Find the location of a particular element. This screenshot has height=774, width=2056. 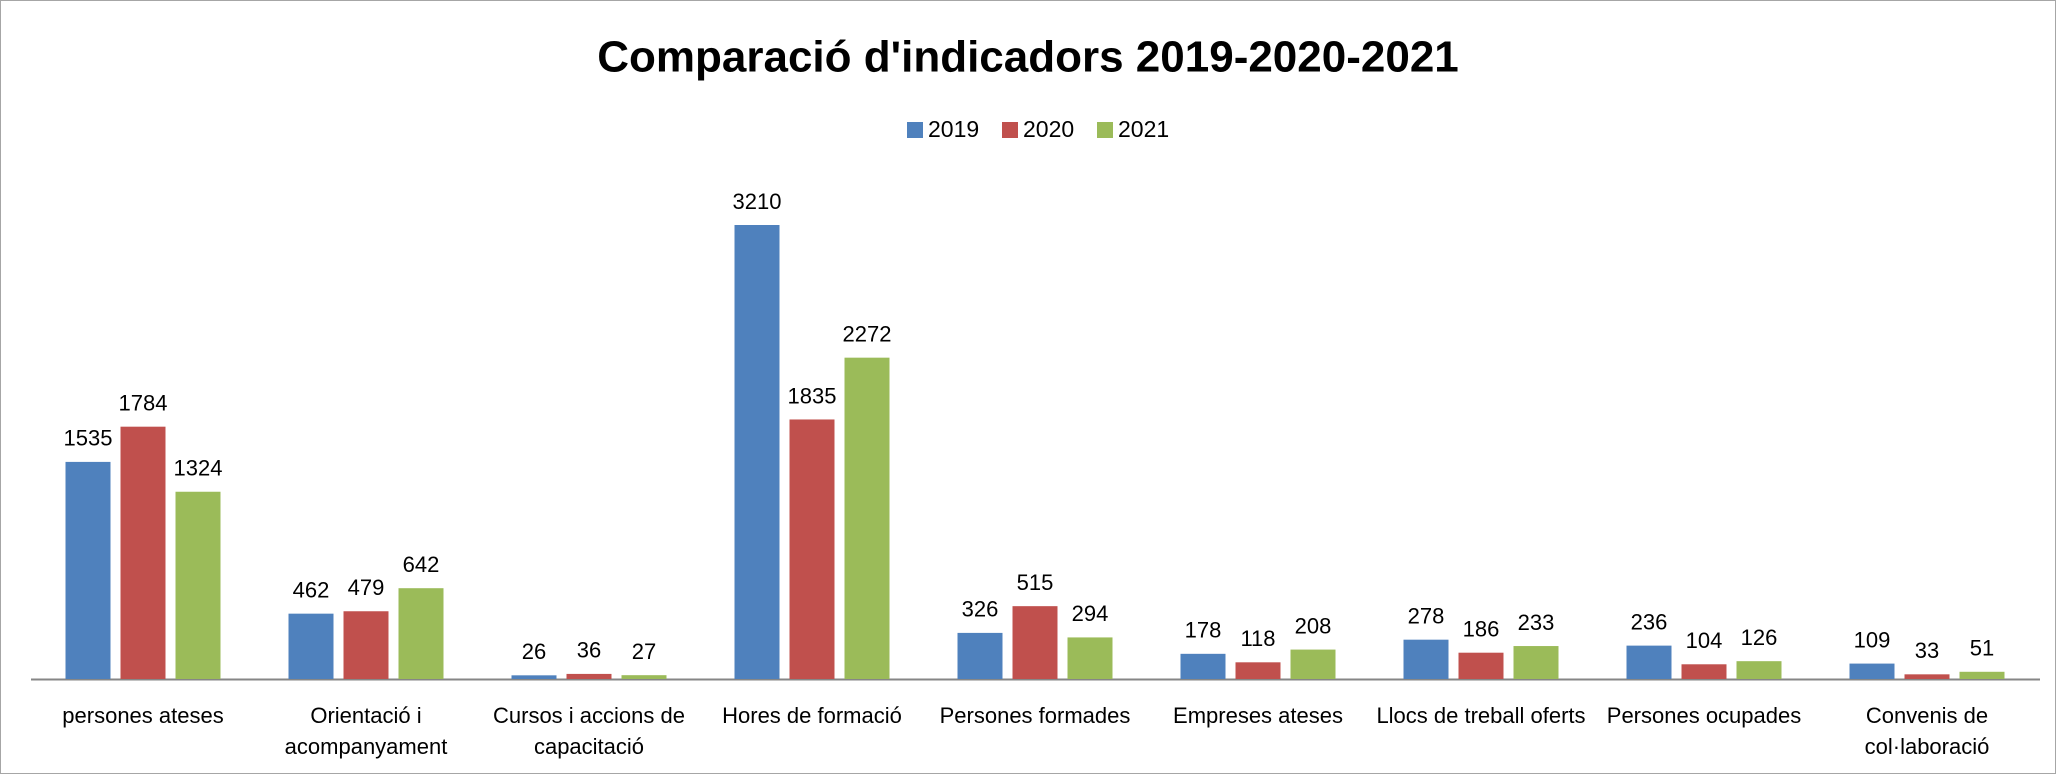

x-tick-label: Cursos i accions de capacitació is located at coordinates (589, 731).